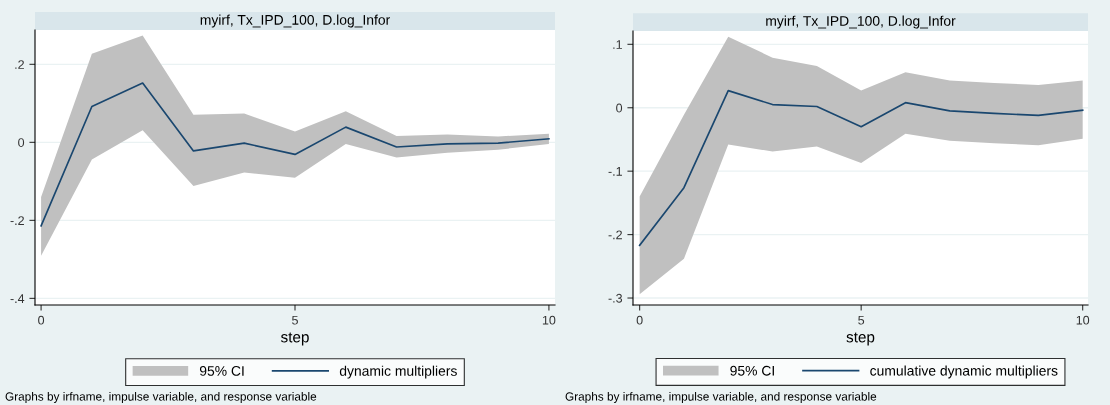 This screenshot has height=405, width=1110. What do you see at coordinates (17, 298) in the screenshot?
I see `y-tick-label: -.4` at bounding box center [17, 298].